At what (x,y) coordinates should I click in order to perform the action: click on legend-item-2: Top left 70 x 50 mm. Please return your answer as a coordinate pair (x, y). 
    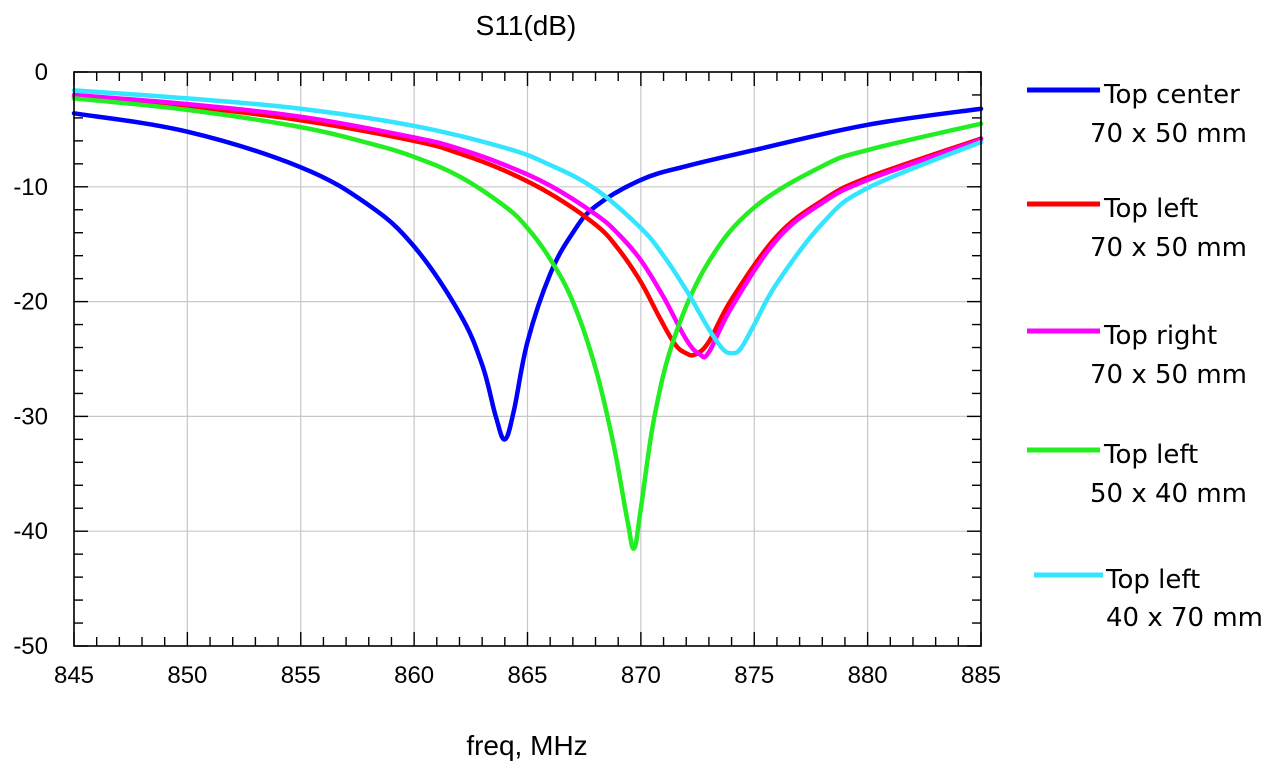
    Looking at the image, I should click on (1137, 228).